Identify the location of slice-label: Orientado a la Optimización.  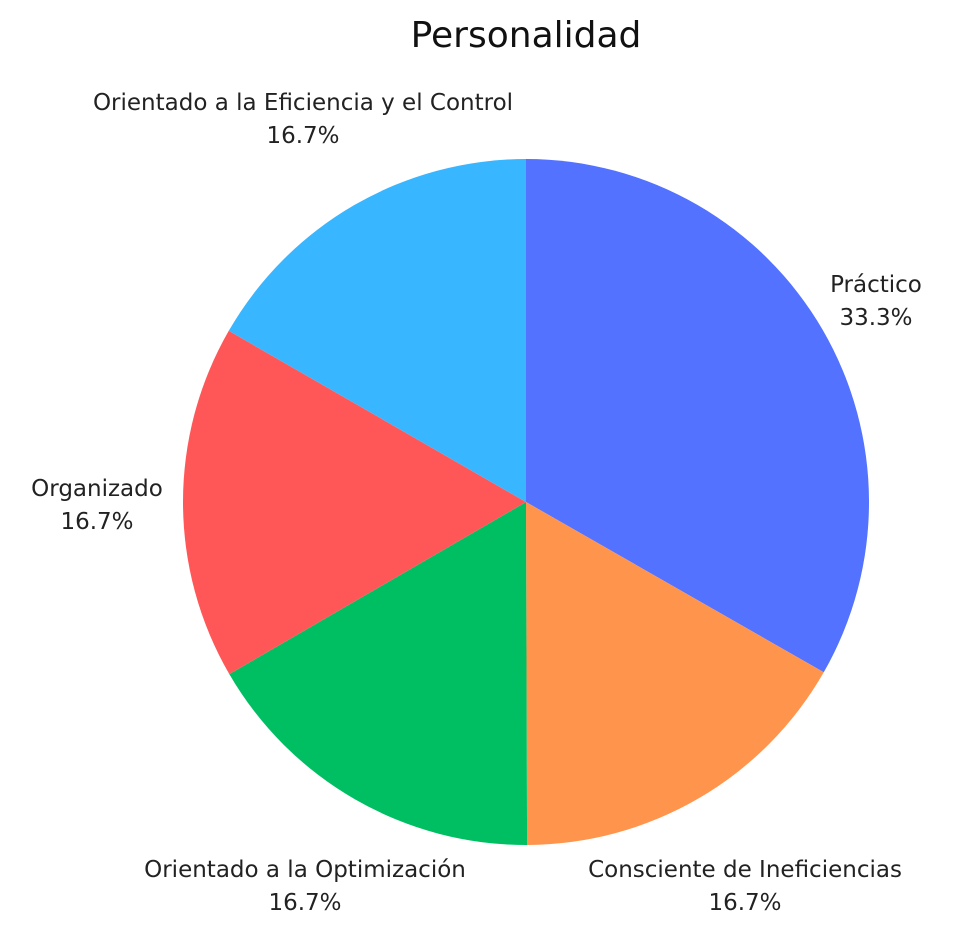
(305, 870).